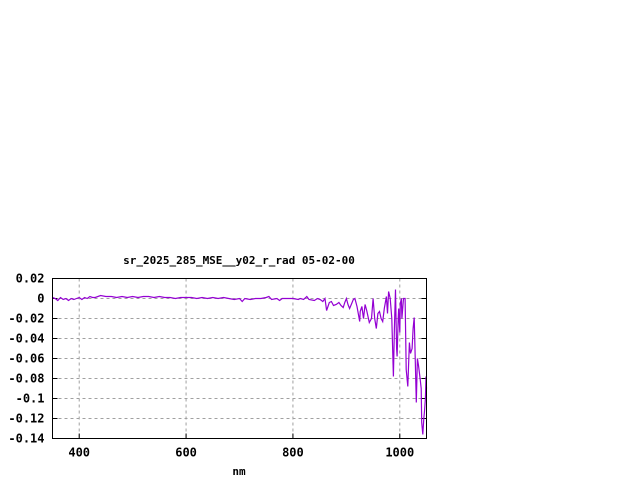  Describe the element at coordinates (399, 453) in the screenshot. I see `x-tick-label: 1000` at that location.